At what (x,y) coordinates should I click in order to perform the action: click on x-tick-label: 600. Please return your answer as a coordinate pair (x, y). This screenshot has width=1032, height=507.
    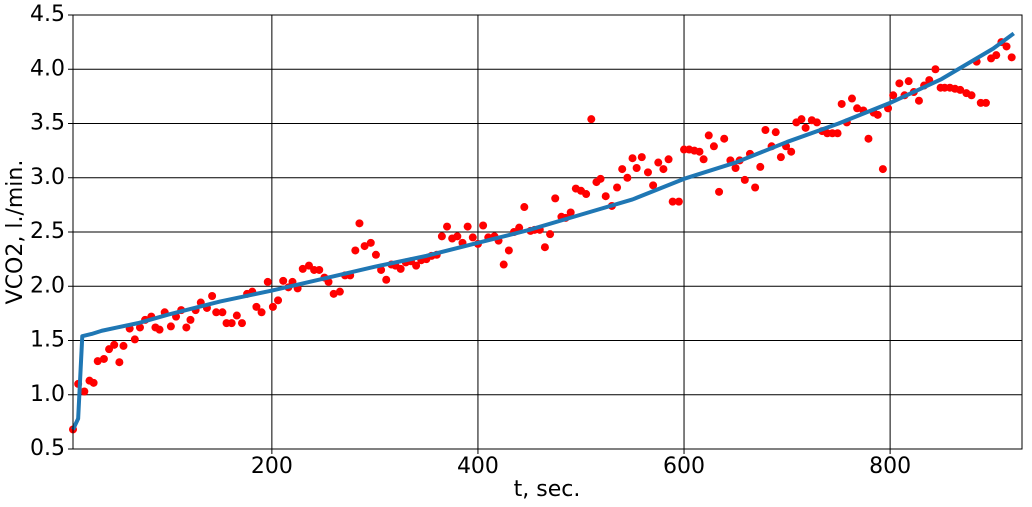
    Looking at the image, I should click on (684, 466).